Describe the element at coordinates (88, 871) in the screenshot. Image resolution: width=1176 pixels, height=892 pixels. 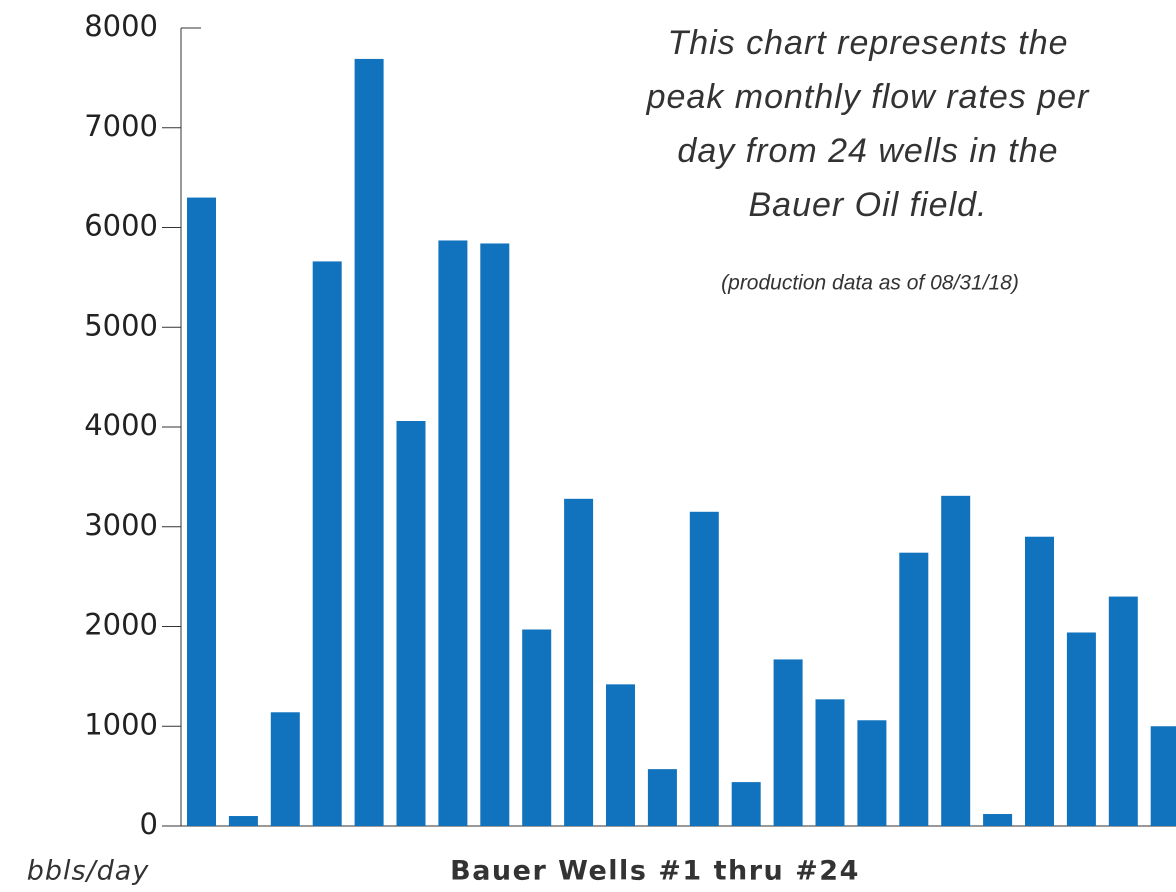
I see `y-axis-label: bbls/day` at that location.